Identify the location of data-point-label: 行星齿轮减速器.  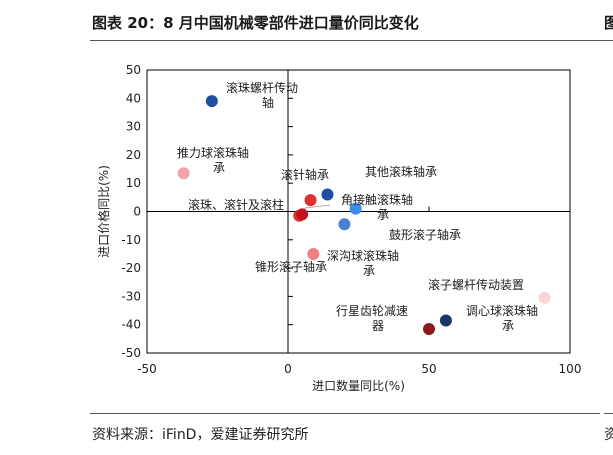
(372, 318).